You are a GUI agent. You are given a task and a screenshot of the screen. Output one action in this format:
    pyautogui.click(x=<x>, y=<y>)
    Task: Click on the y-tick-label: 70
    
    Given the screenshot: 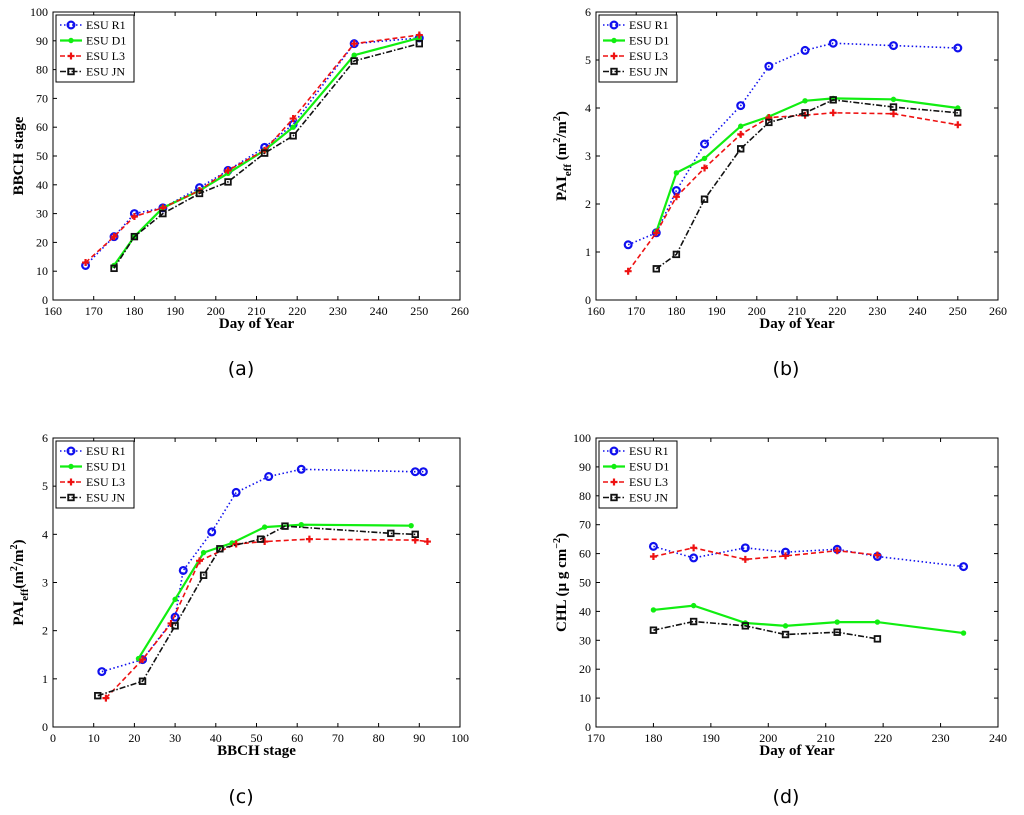 What is the action you would take?
    pyautogui.click(x=585, y=525)
    